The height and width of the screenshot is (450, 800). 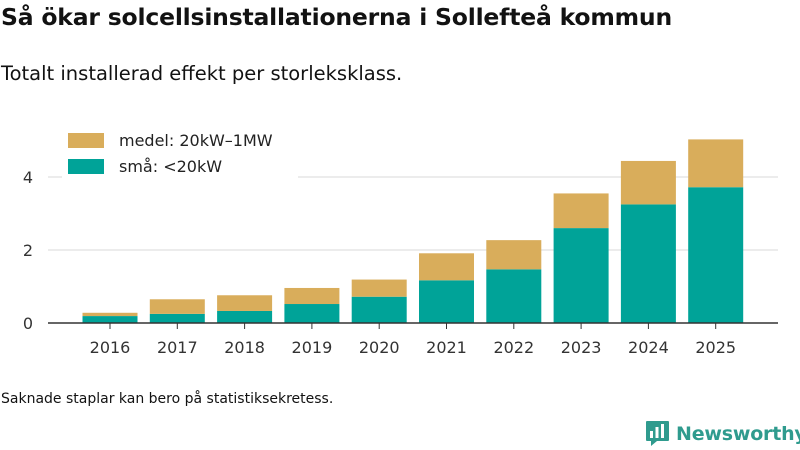 I want to click on brand-logo: Newsworthy, so click(x=722, y=433).